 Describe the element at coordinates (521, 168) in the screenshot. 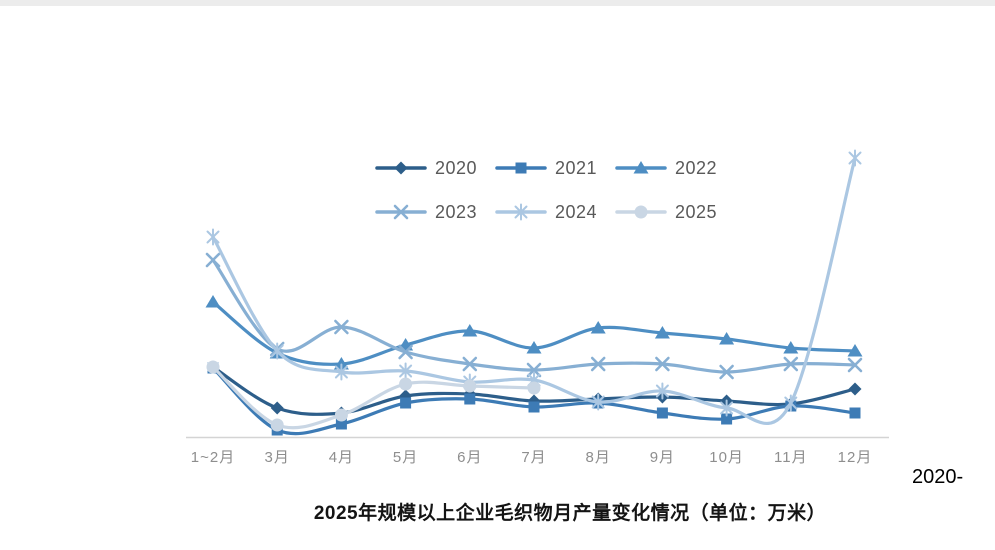

I see `legend-marker-square-icon` at that location.